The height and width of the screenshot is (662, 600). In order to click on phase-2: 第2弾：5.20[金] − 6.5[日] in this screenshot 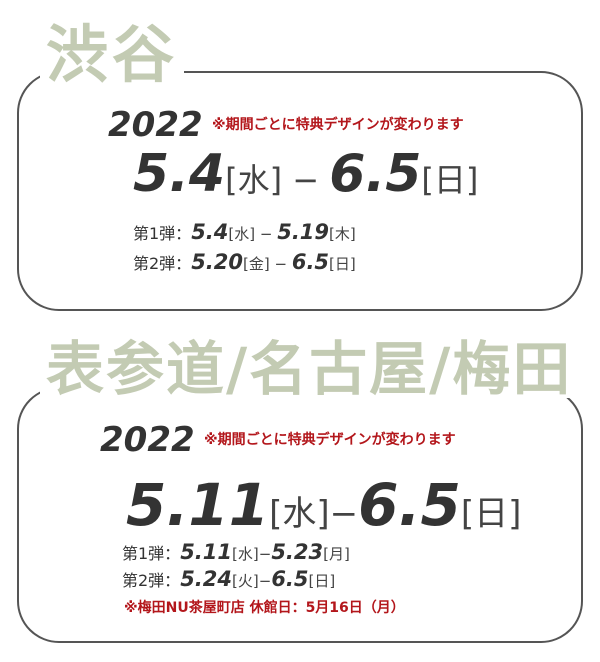, I will do `click(244, 262)`.